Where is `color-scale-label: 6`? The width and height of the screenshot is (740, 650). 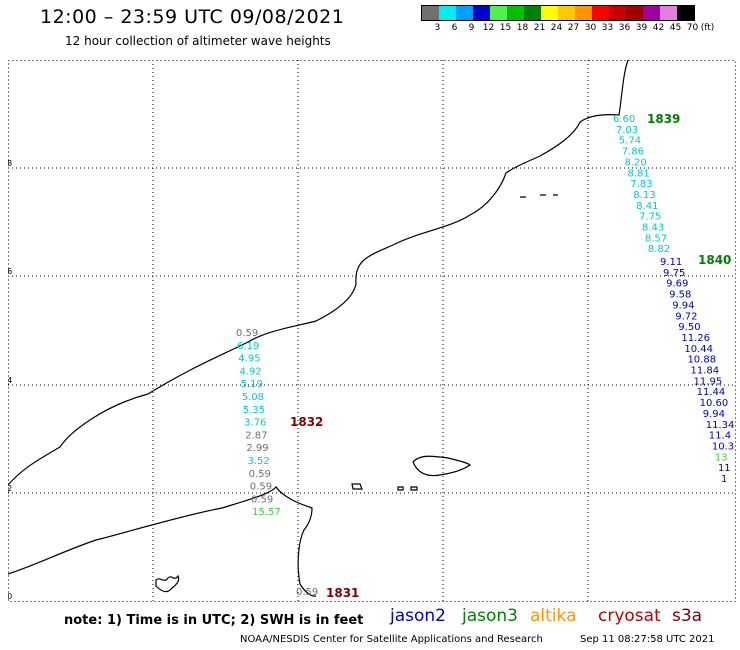
color-scale-label: 6 is located at coordinates (454, 28).